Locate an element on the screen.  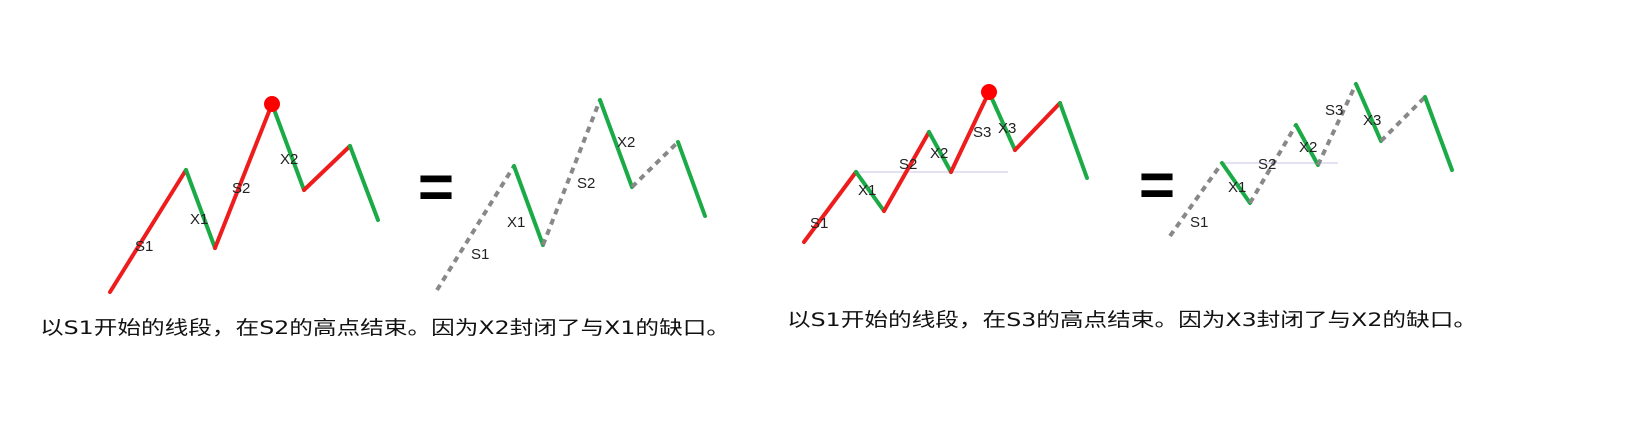
right-b-stroke-x2 is located at coordinates (1307, 145).